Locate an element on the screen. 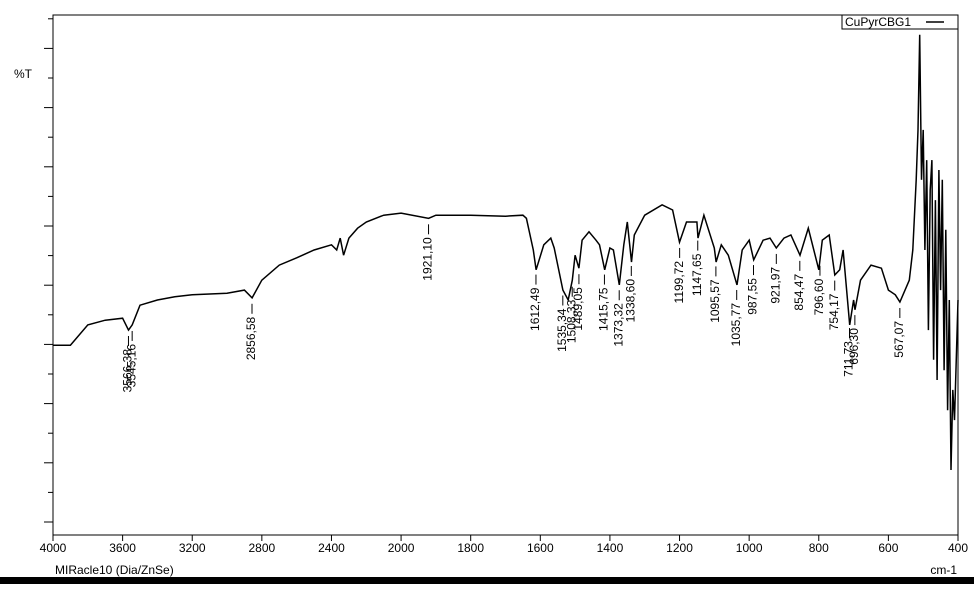  peak-label: 854,47 is located at coordinates (799, 292).